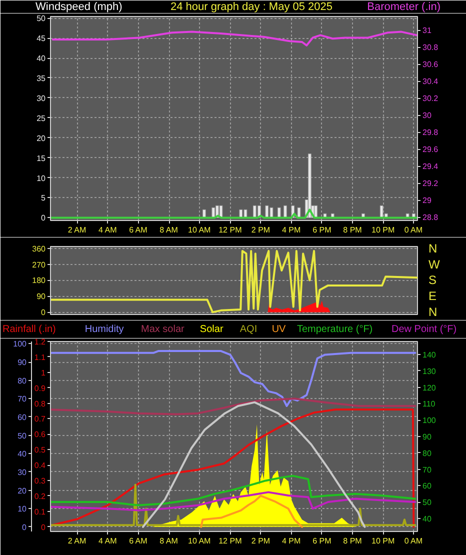 The image size is (466, 555). I want to click on y3-tick-label: 60, so click(427, 486).